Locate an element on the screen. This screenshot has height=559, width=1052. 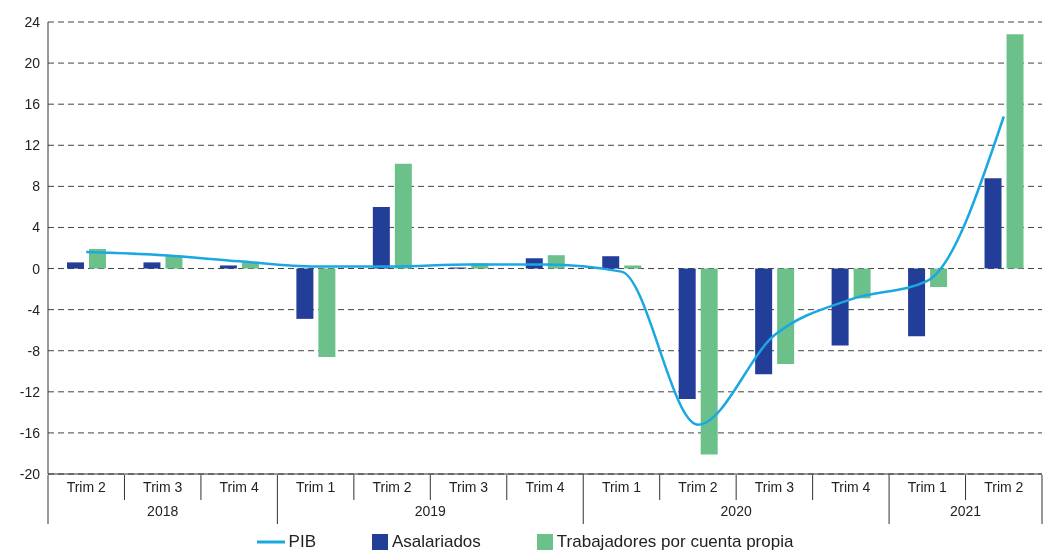
text: 2019 is located at coordinates (430, 511).